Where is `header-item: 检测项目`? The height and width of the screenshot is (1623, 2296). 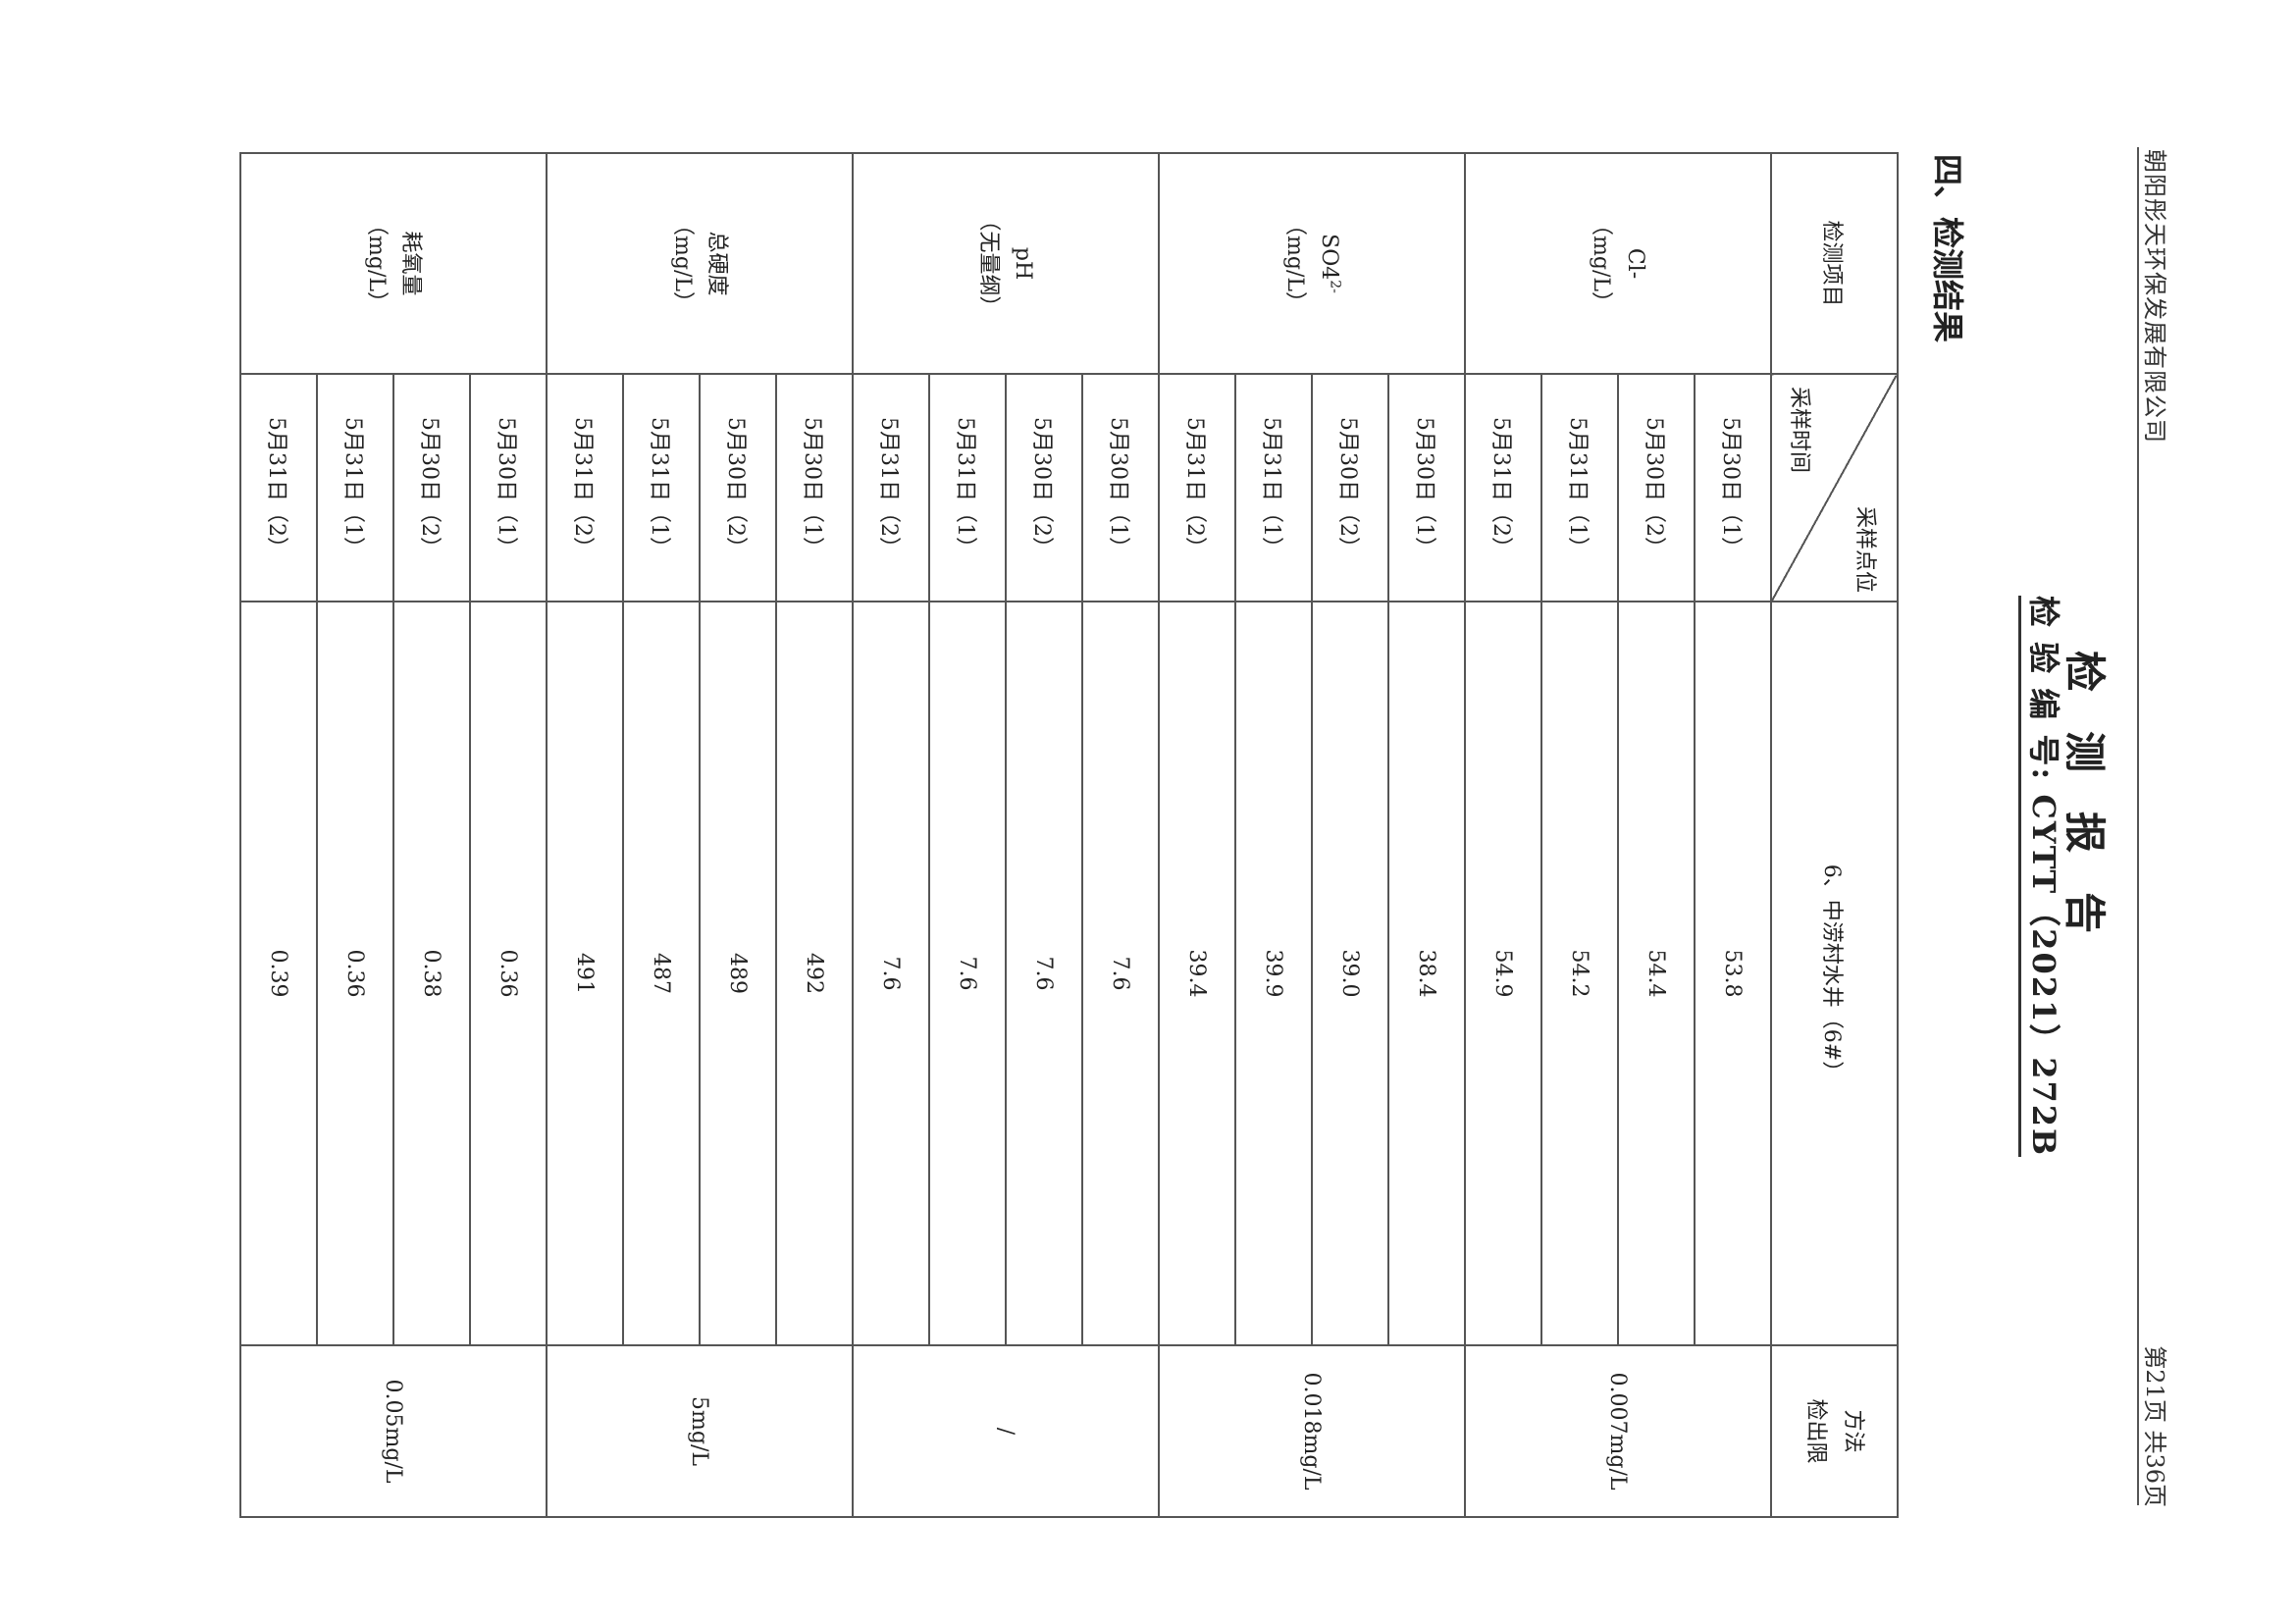
header-item: 检测项目 is located at coordinates (1834, 263).